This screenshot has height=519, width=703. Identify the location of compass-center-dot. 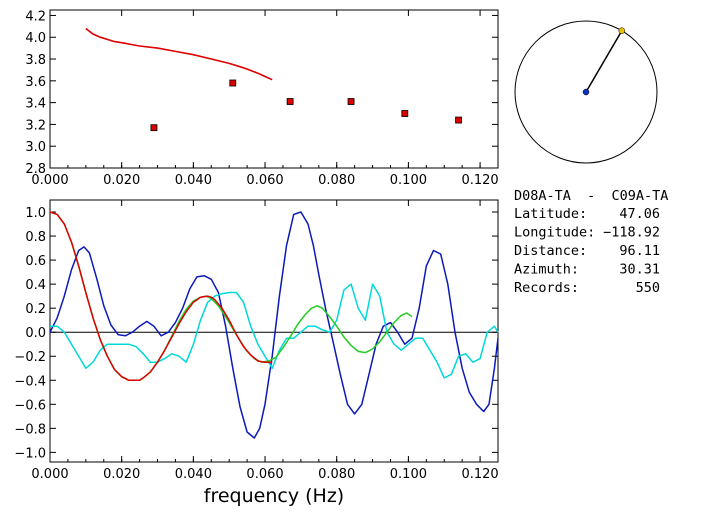
(586, 92).